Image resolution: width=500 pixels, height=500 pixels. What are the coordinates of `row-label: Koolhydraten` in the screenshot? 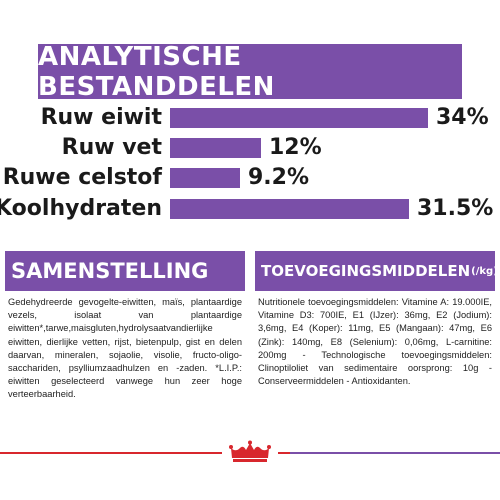 It's located at (81, 208).